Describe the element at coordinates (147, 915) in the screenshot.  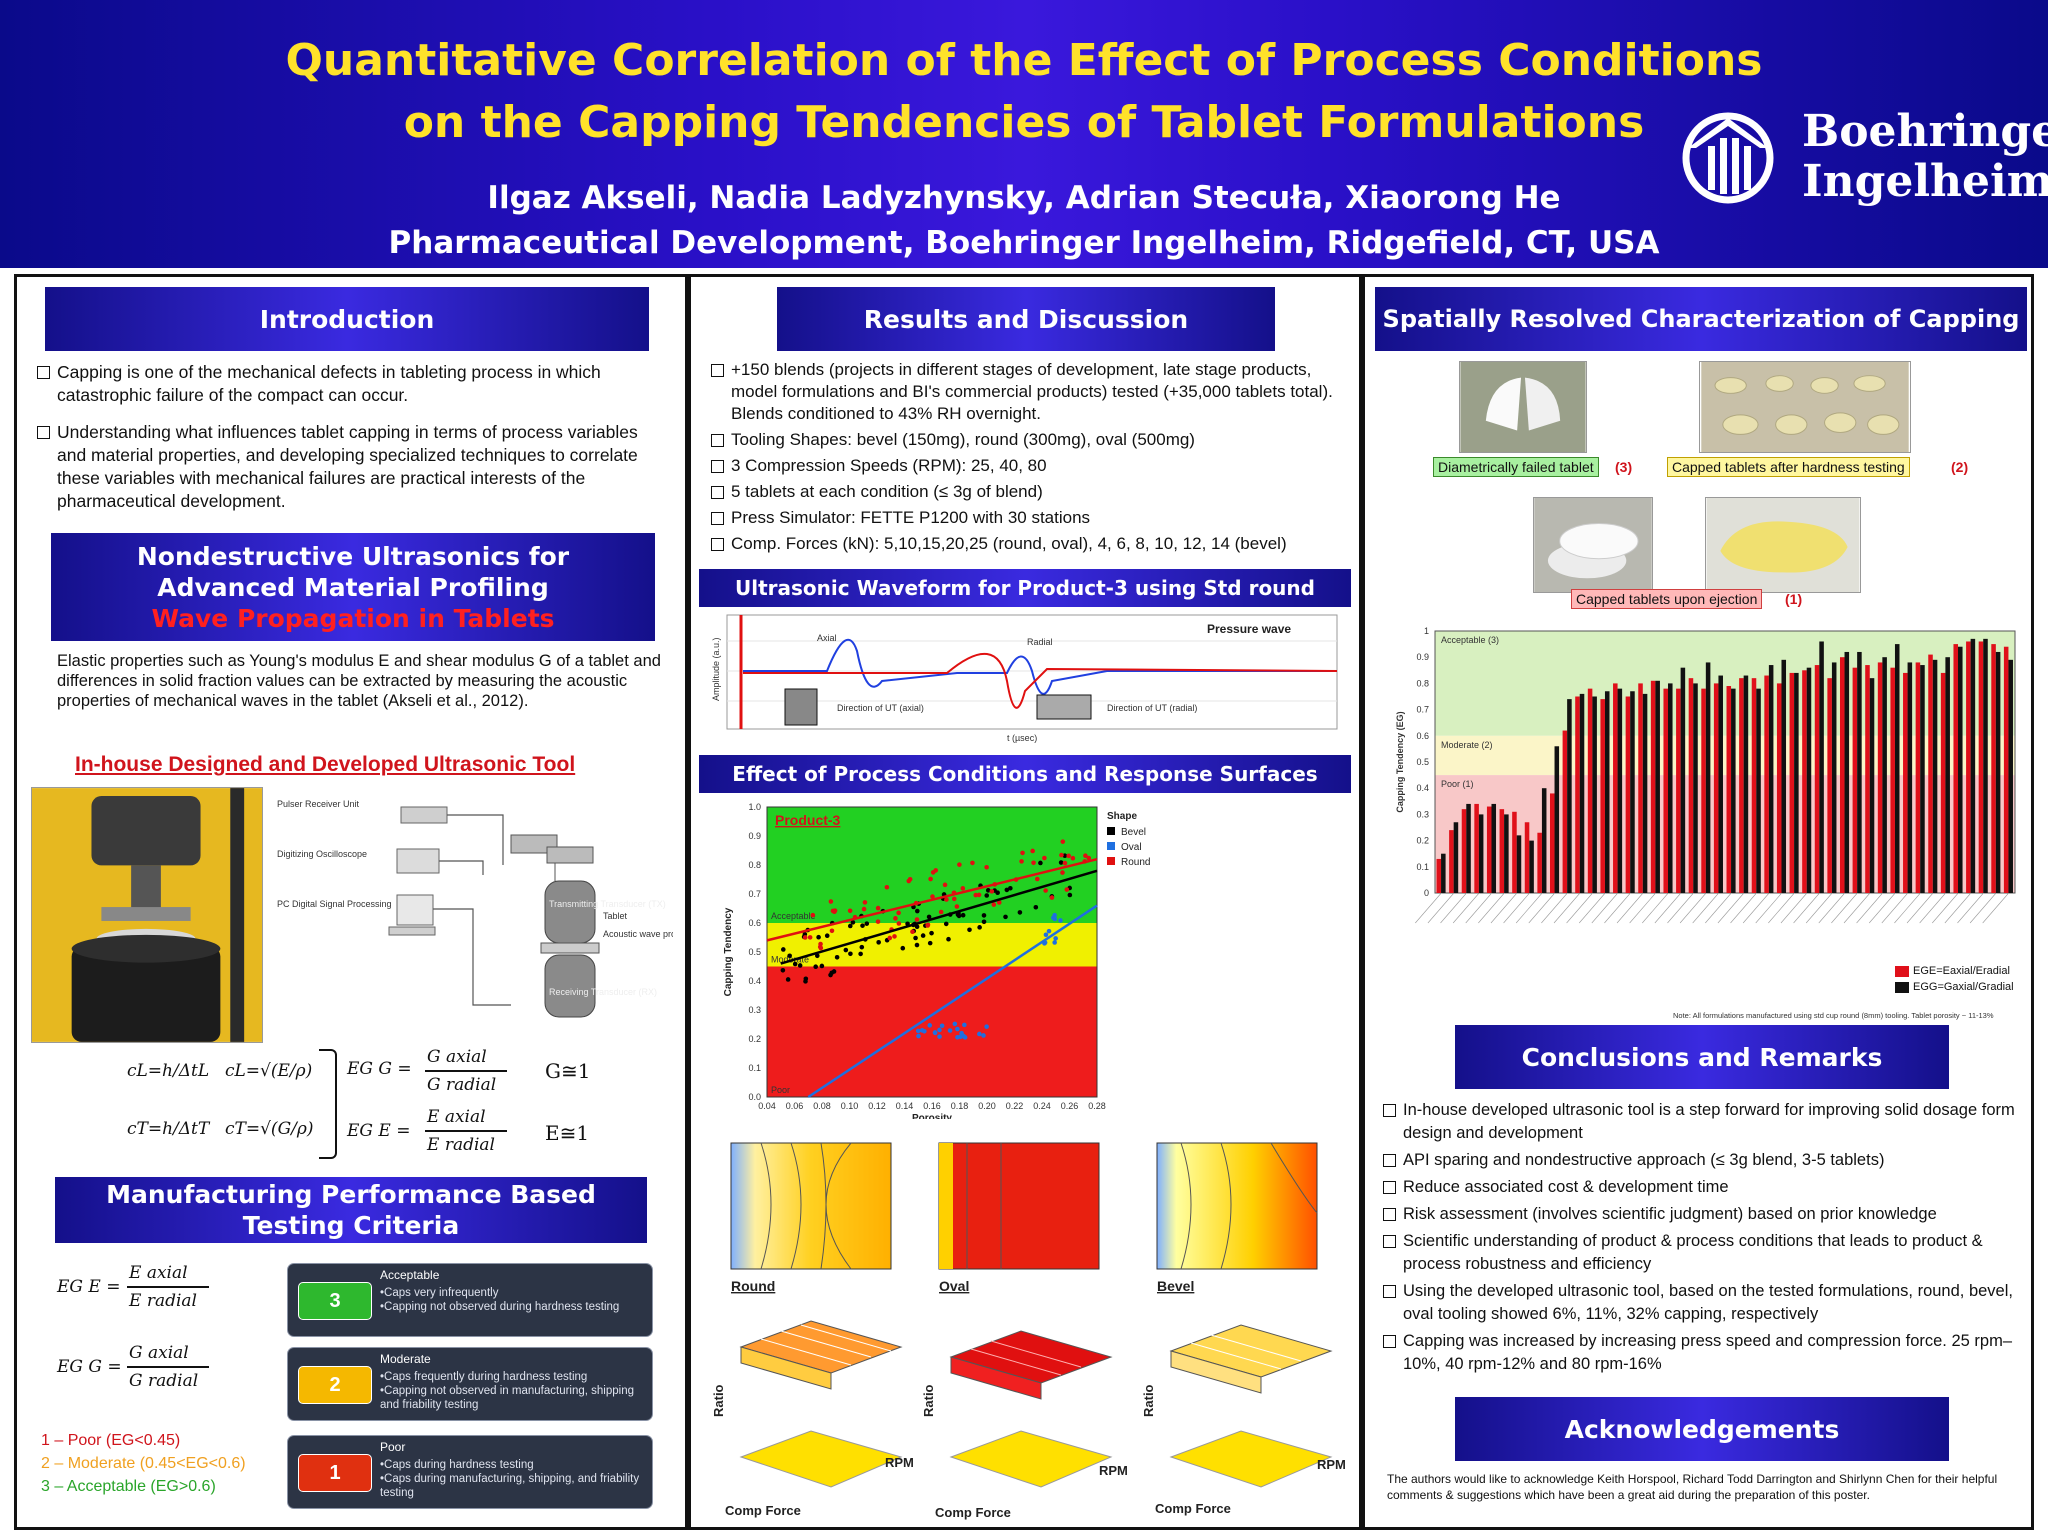
I see `ultrasonic-tool-photo` at that location.